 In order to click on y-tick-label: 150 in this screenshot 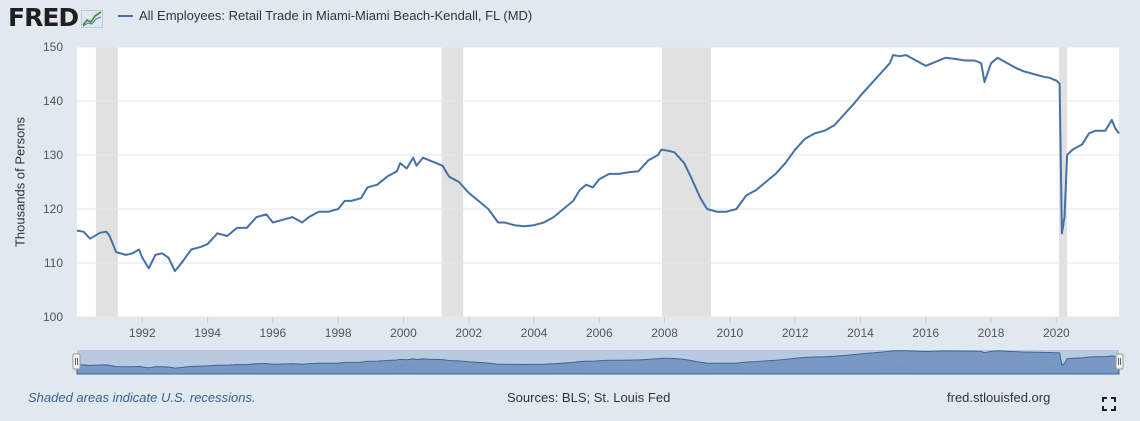, I will do `click(53, 47)`.